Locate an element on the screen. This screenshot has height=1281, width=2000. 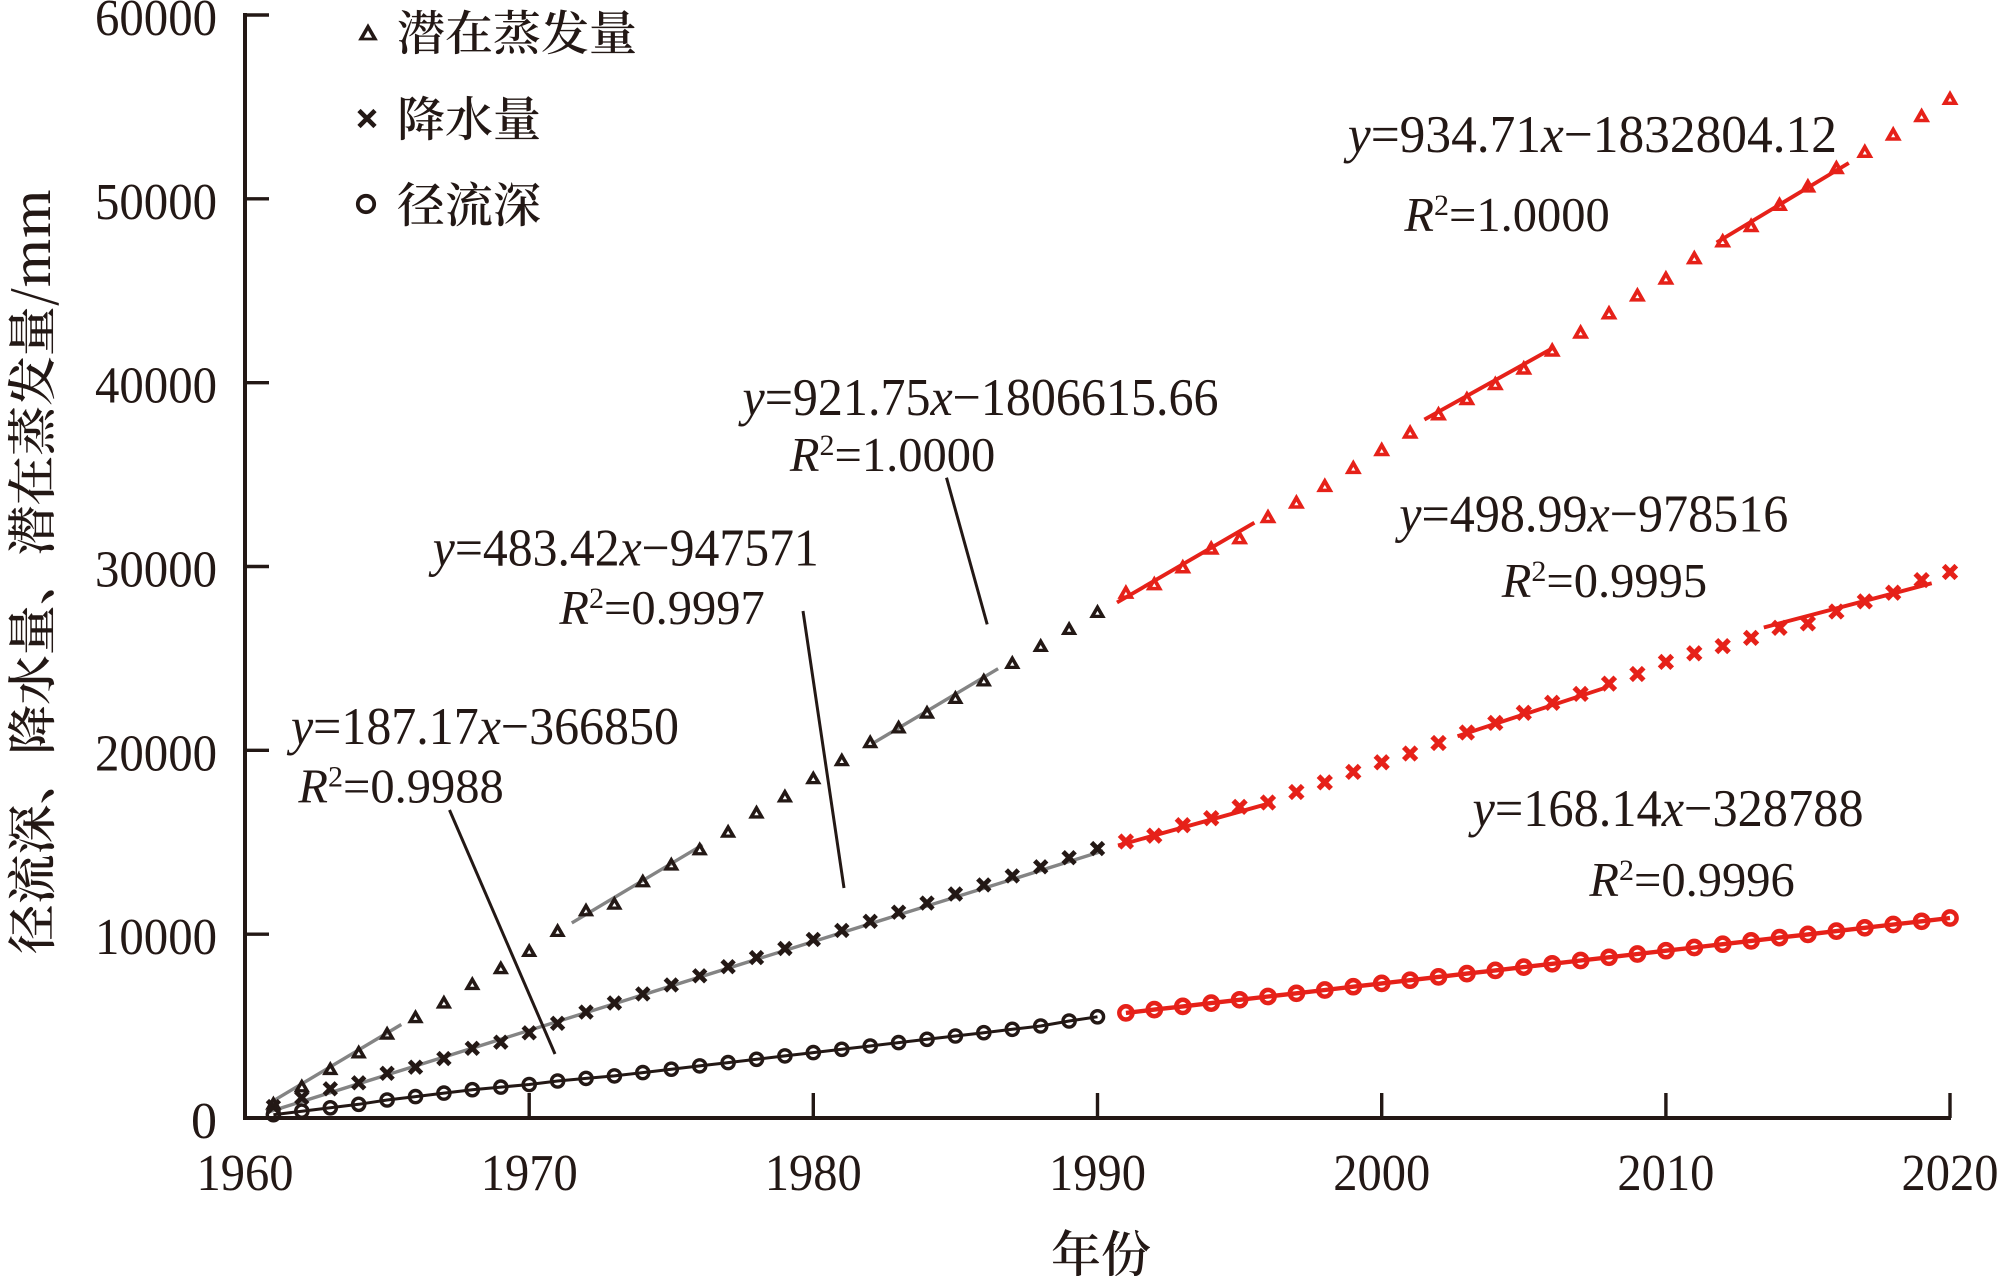
svg-text: 0 is located at coordinates (204, 1121).